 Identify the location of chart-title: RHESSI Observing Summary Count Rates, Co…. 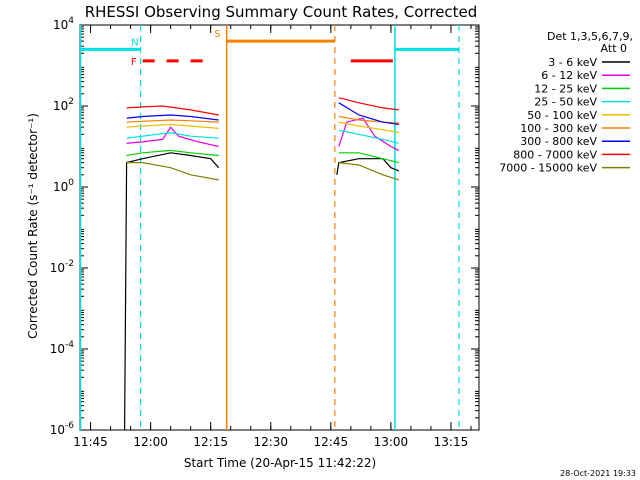
(281, 12).